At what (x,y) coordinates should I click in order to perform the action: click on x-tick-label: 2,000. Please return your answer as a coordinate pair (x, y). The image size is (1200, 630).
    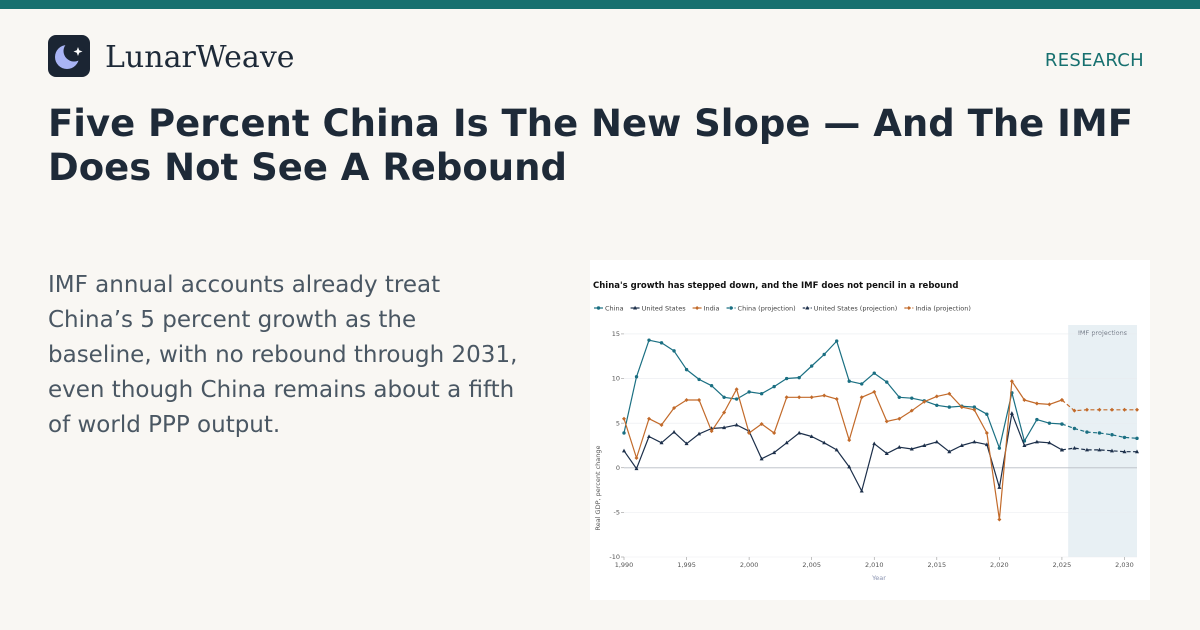
    Looking at the image, I should click on (749, 565).